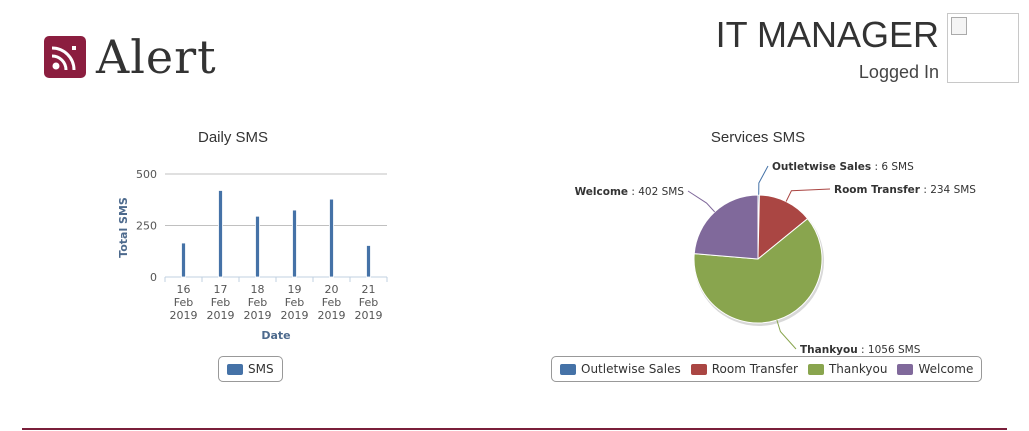 The width and height of the screenshot is (1029, 431). Describe the element at coordinates (232, 137) in the screenshot. I see `daily-chart-title: Daily SMS` at that location.